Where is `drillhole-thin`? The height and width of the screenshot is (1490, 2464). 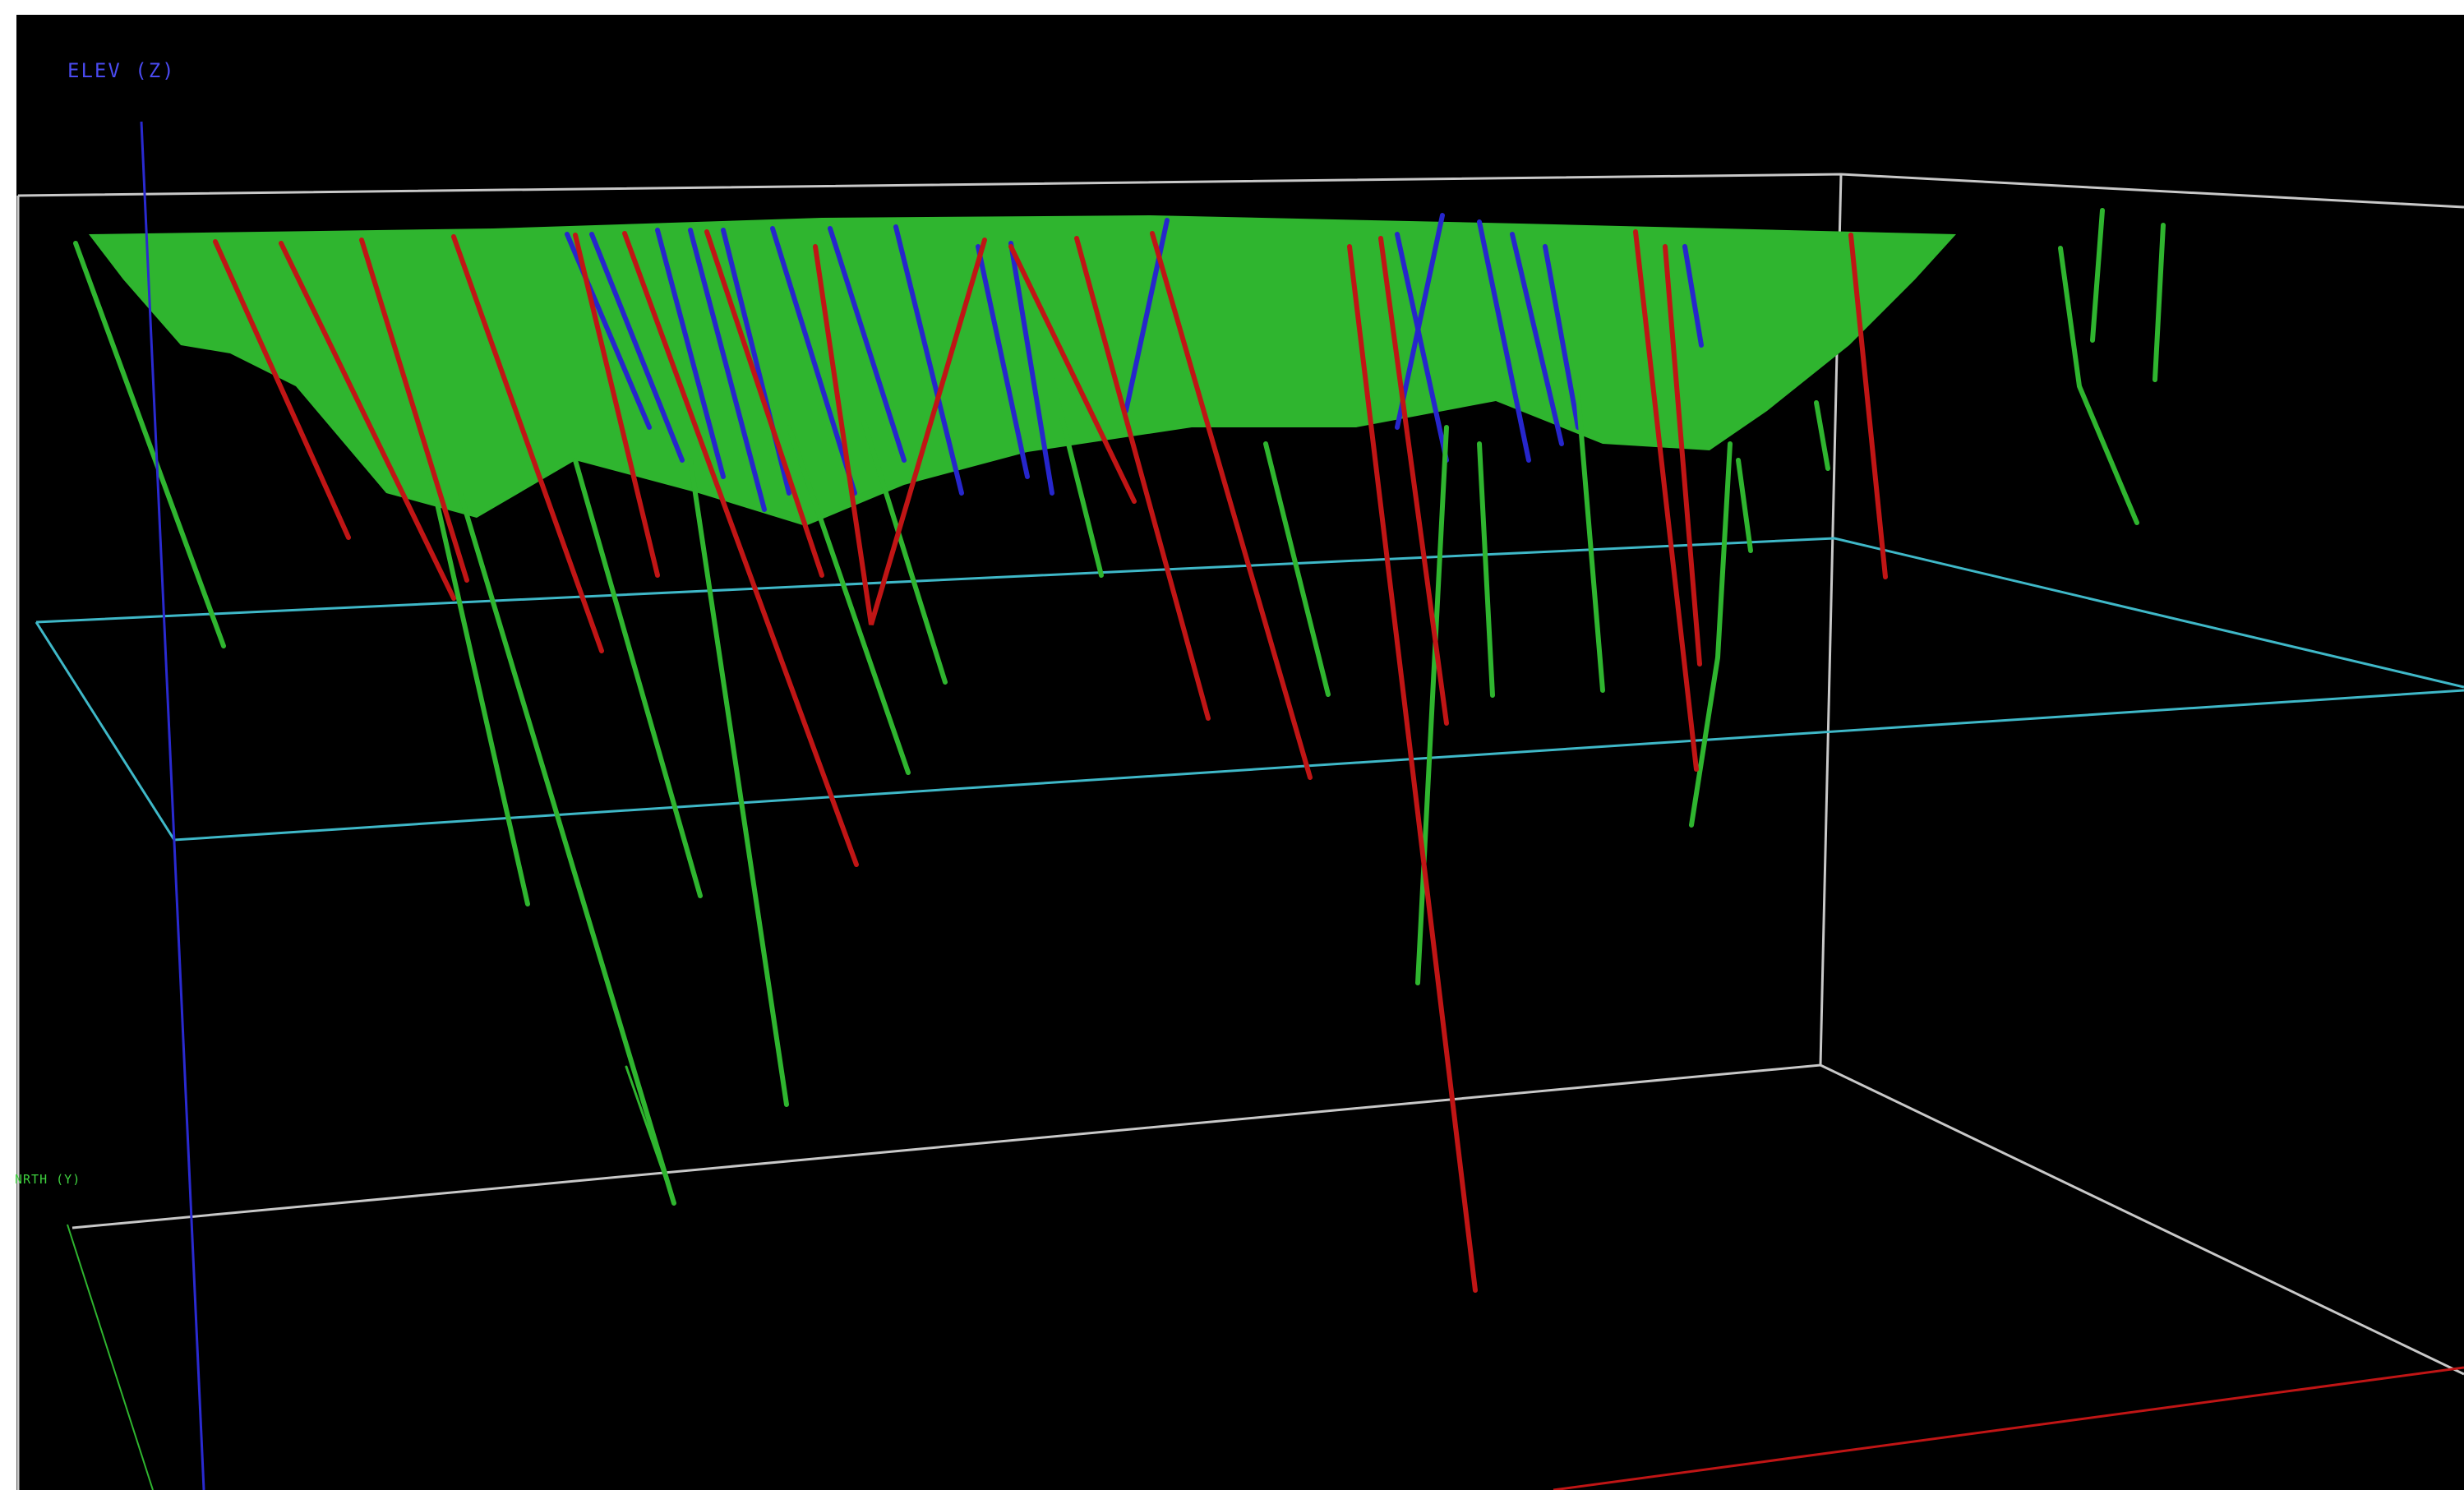
drillhole-thin is located at coordinates (651, 1135).